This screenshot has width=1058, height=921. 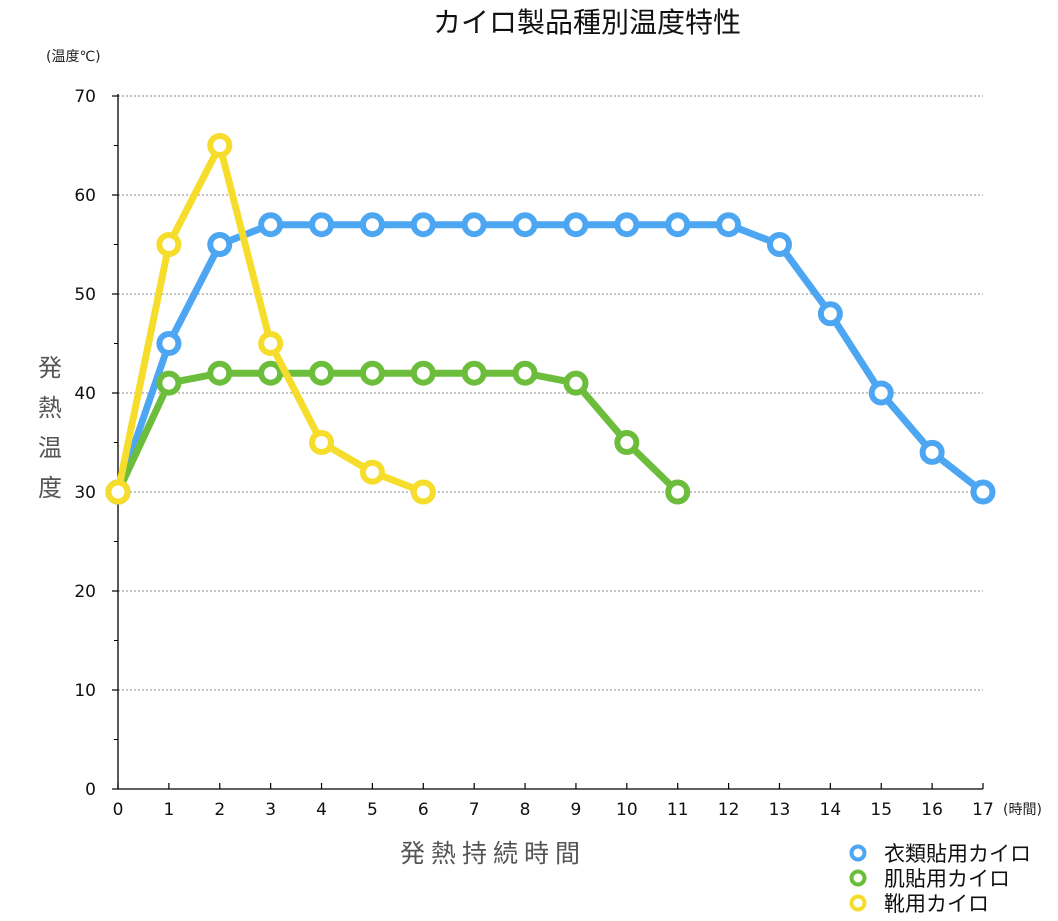 What do you see at coordinates (780, 810) in the screenshot?
I see `x-tick-label-13: 13` at bounding box center [780, 810].